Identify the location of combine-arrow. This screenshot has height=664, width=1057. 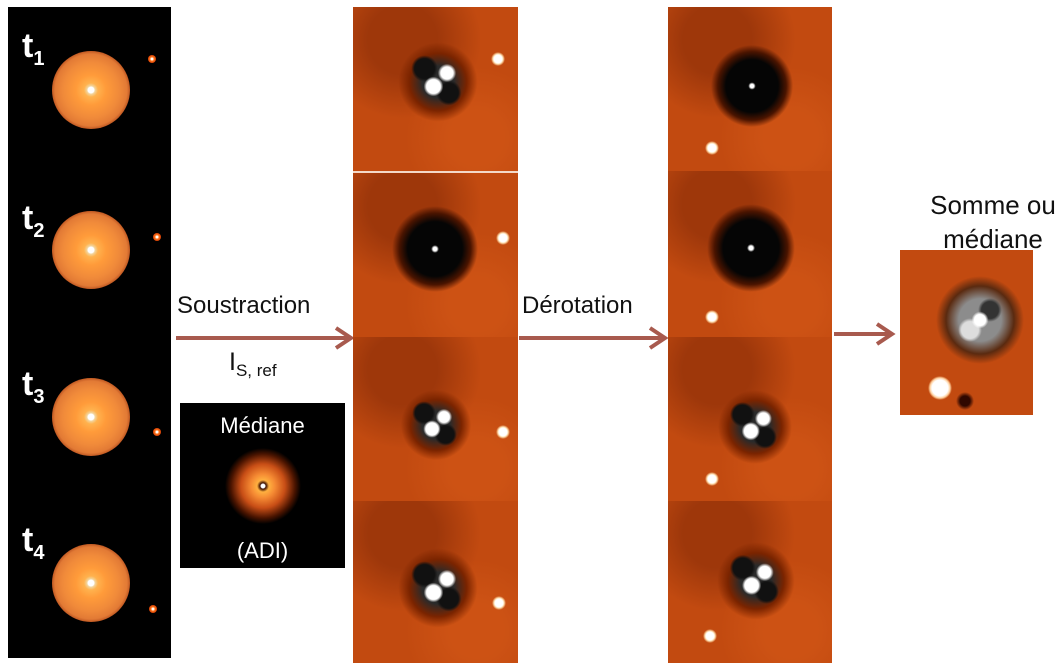
(865, 334).